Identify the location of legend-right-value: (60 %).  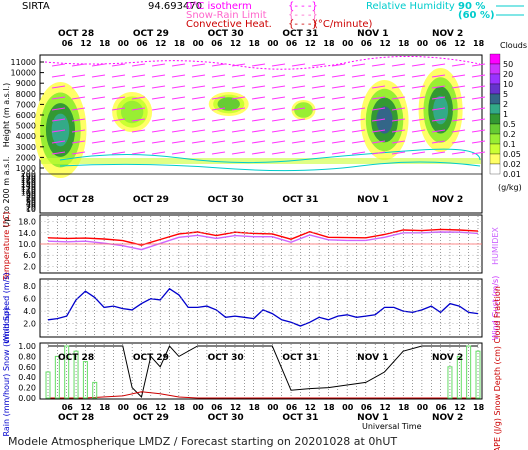
(476, 15).